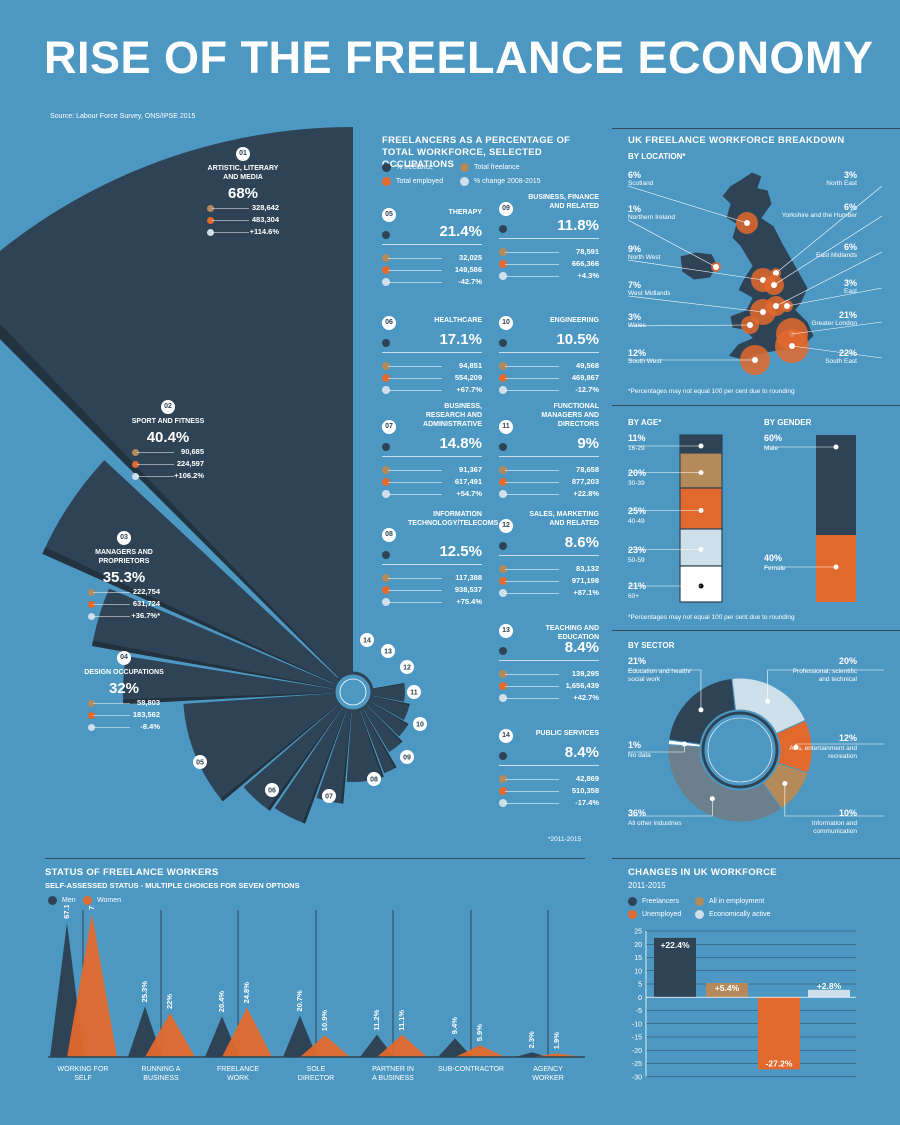 This screenshot has height=1125, width=900. I want to click on freelance-value: 222,754, so click(146, 591).